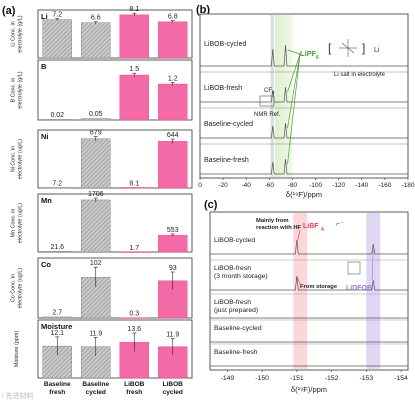 This screenshot has width=415, height=404. What do you see at coordinates (319, 287) in the screenshot?
I see `storage-note: From storage` at bounding box center [319, 287].